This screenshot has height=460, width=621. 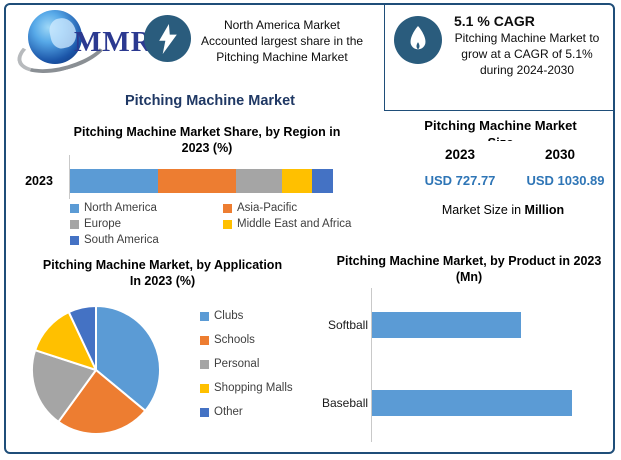 I want to click on legend-label: Schools, so click(x=234, y=340).